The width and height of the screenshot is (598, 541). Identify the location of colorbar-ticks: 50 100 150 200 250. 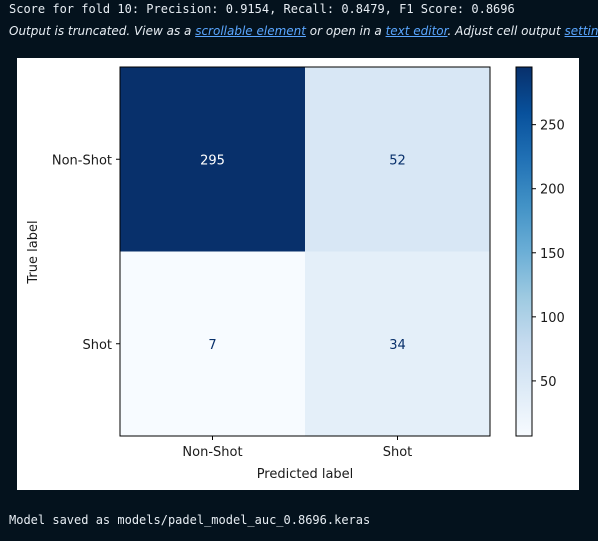
(548, 254).